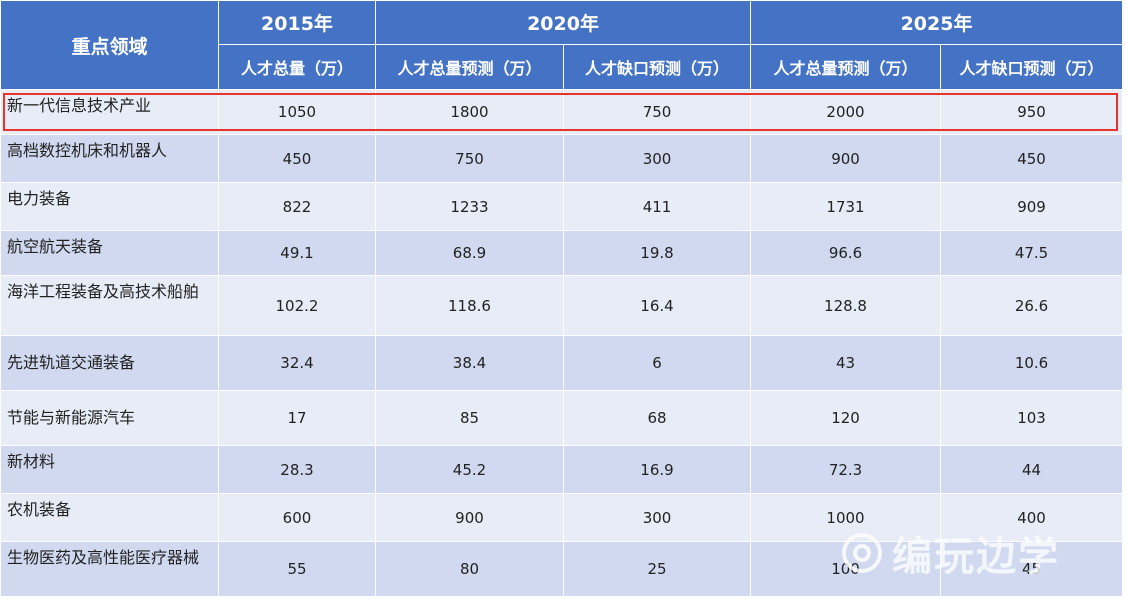  I want to click on row-label: 航空航天装备, so click(109, 253).